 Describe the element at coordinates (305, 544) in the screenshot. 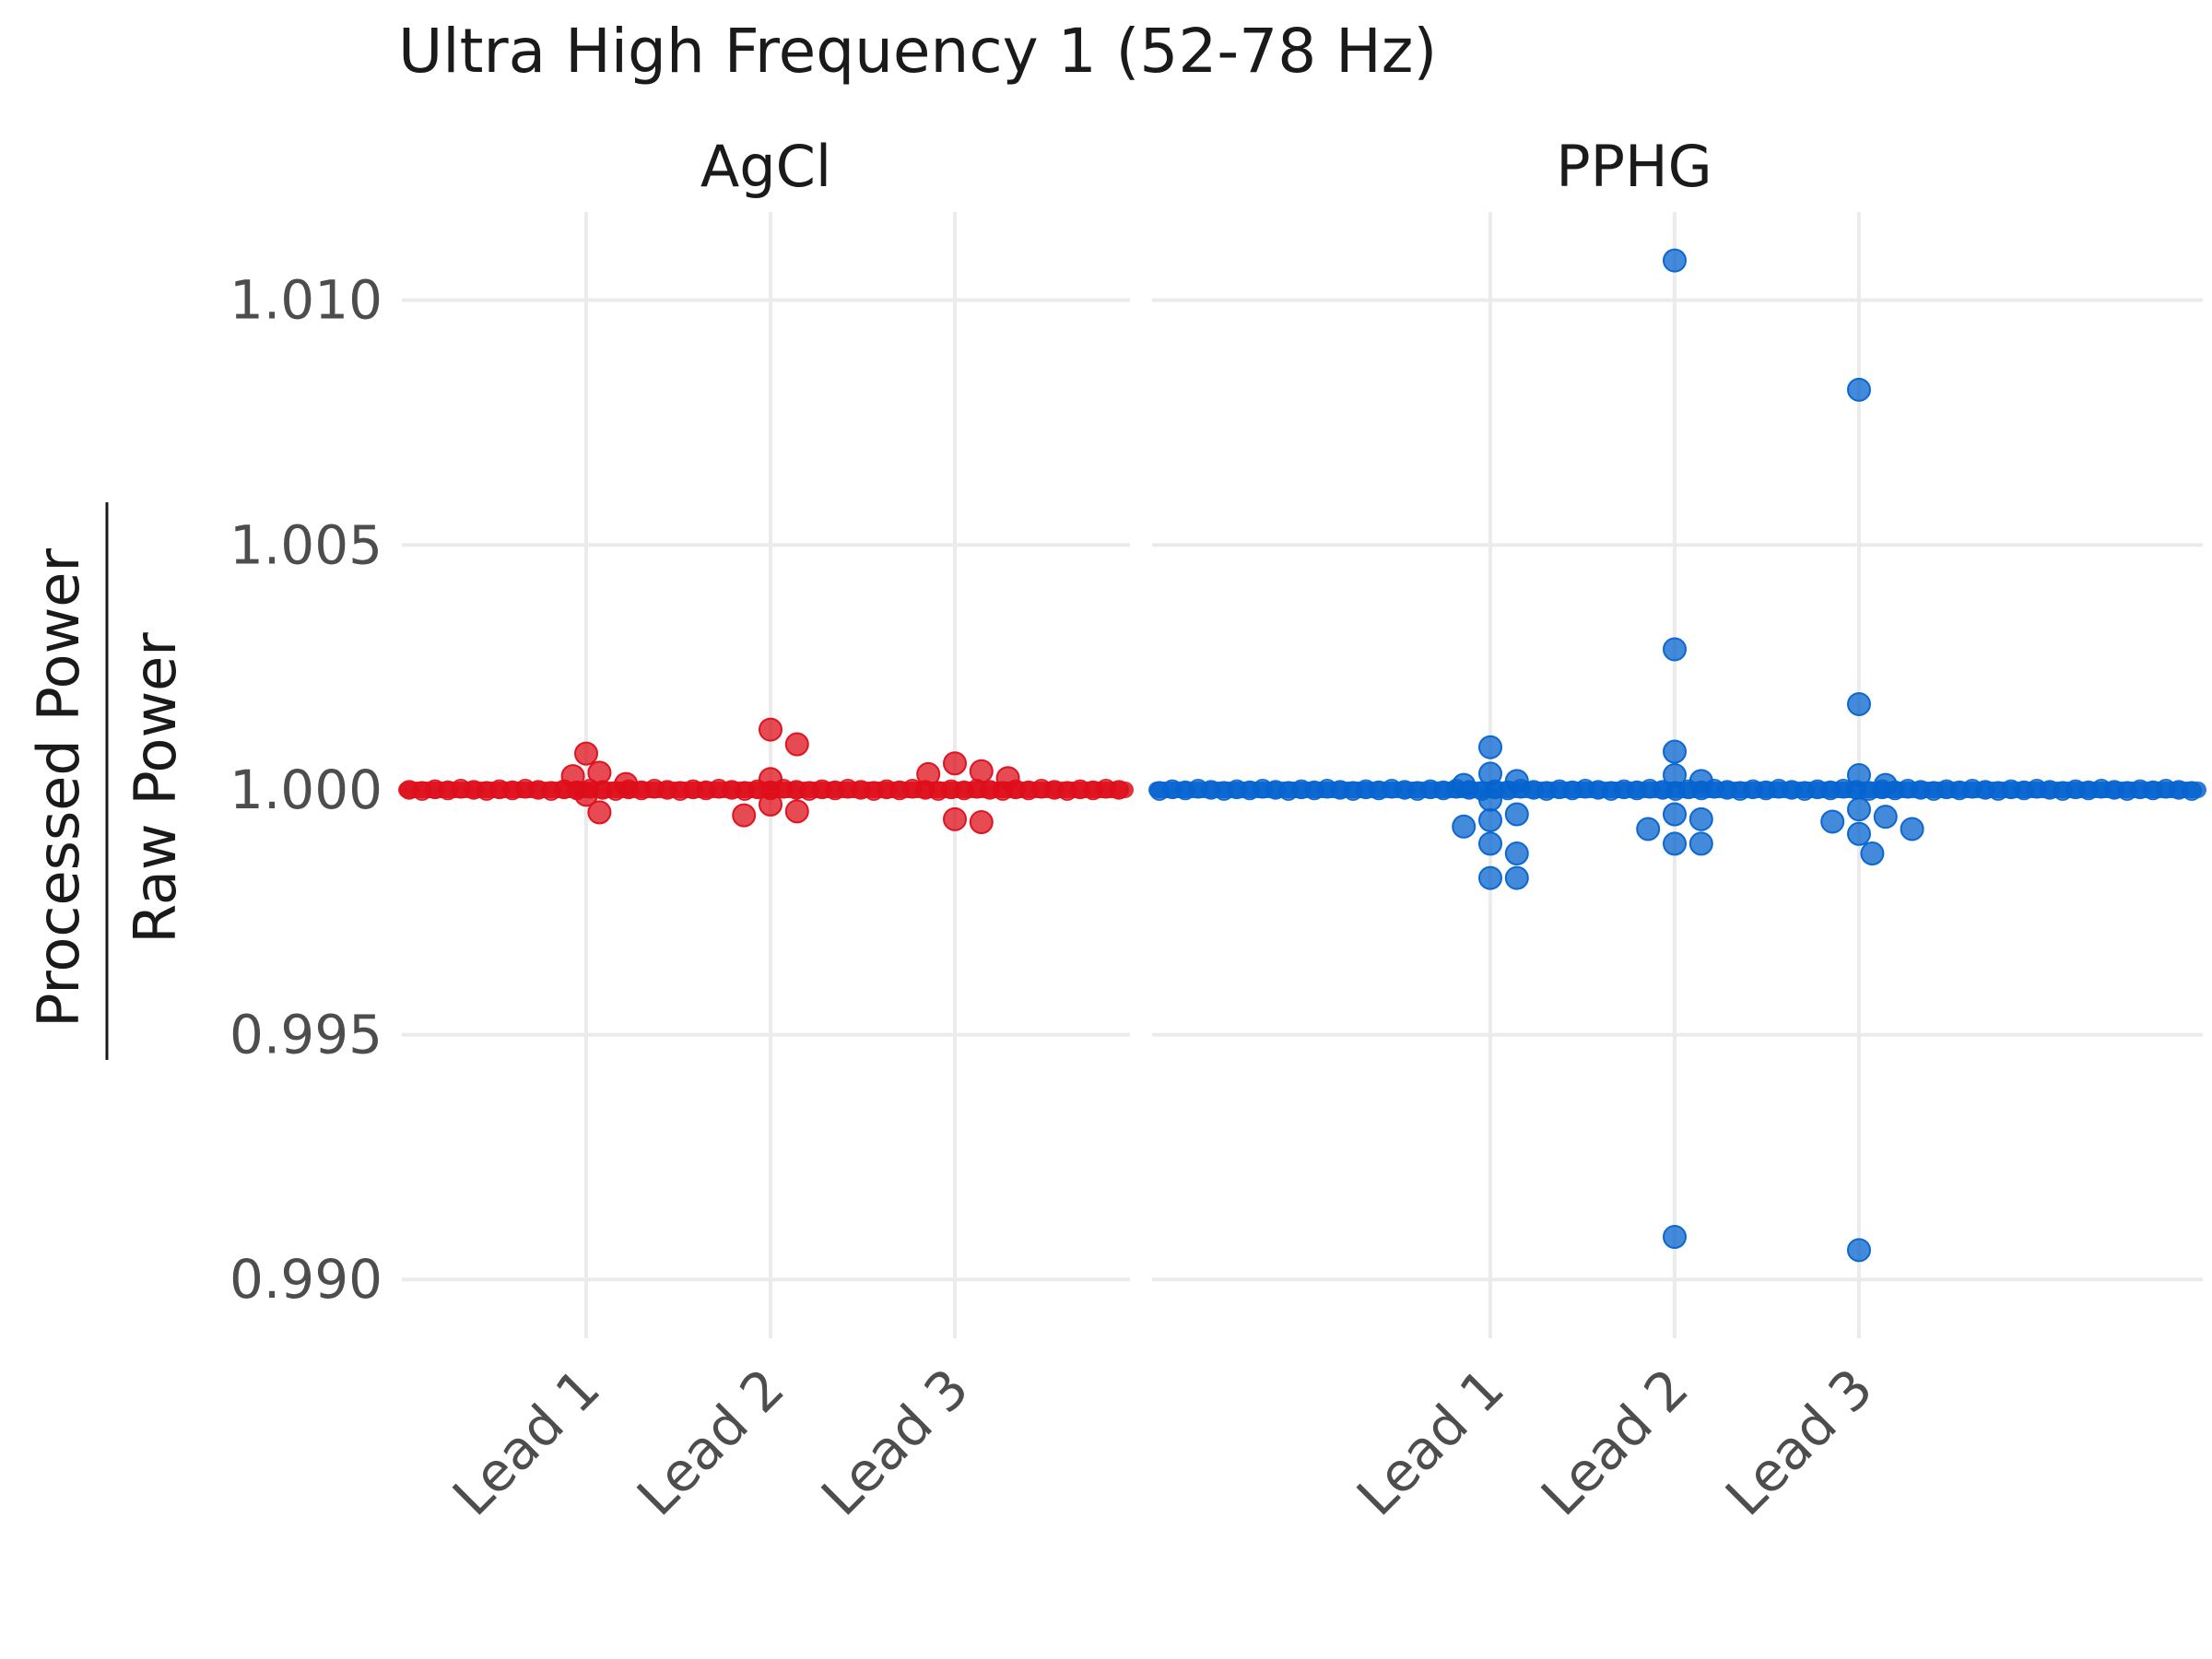

I see `y-tick-label: 1.005` at that location.